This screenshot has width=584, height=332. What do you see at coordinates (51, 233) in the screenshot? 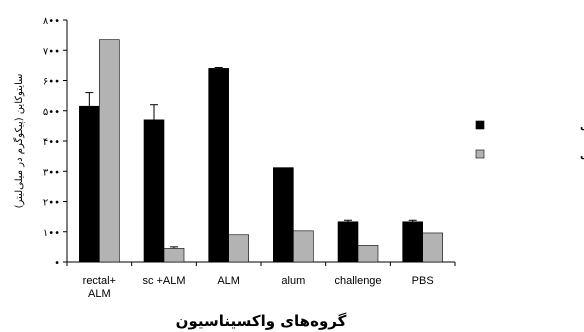
I see `y-tick-label: ۱••` at bounding box center [51, 233].